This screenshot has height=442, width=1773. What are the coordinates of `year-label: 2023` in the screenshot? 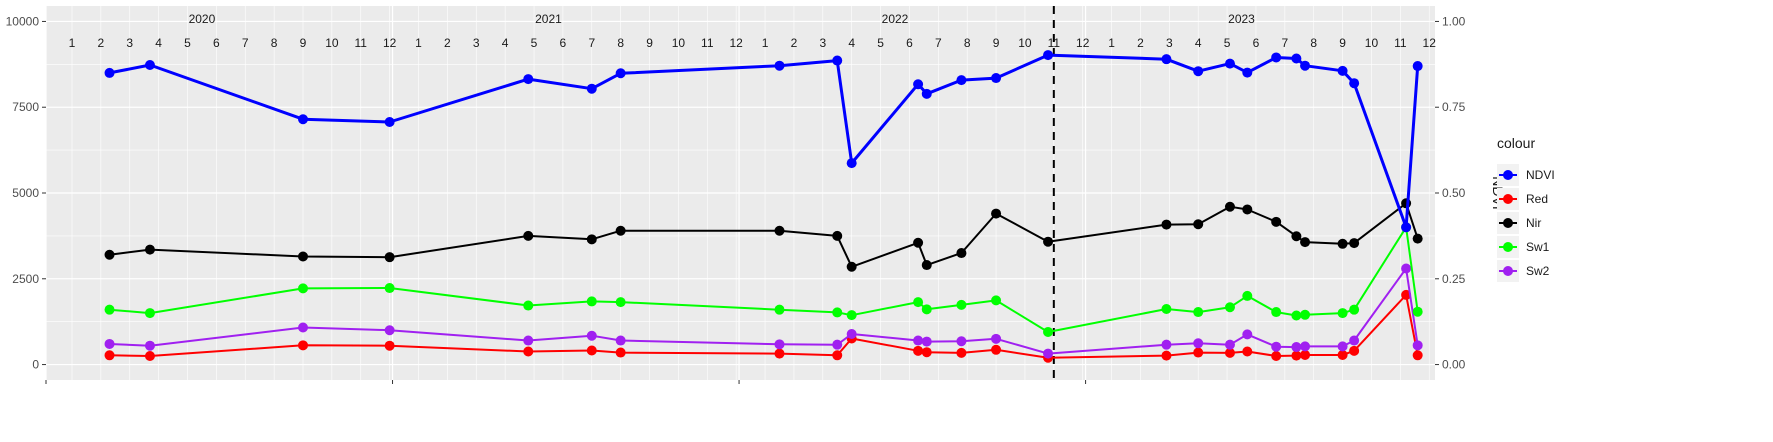 It's located at (1241, 19).